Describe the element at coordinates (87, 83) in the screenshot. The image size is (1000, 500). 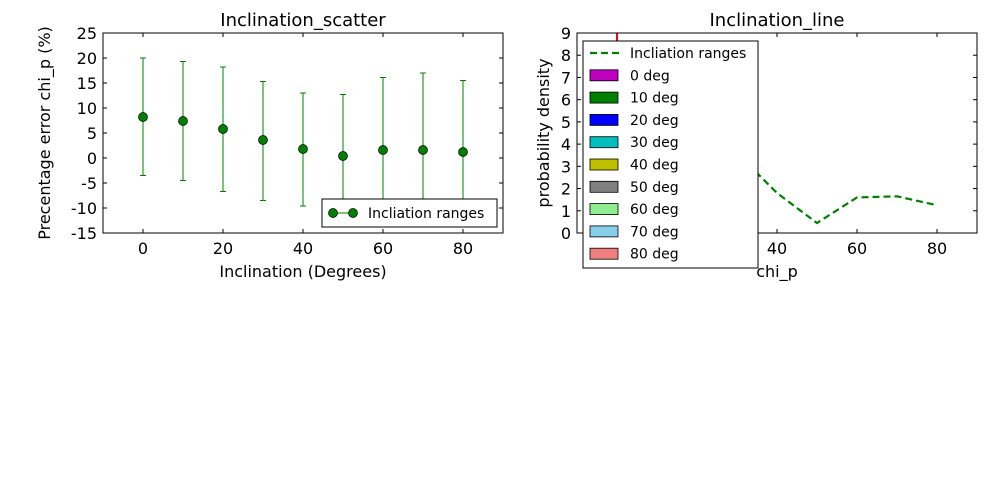
I see `scatter-y-tick-label: 15` at that location.